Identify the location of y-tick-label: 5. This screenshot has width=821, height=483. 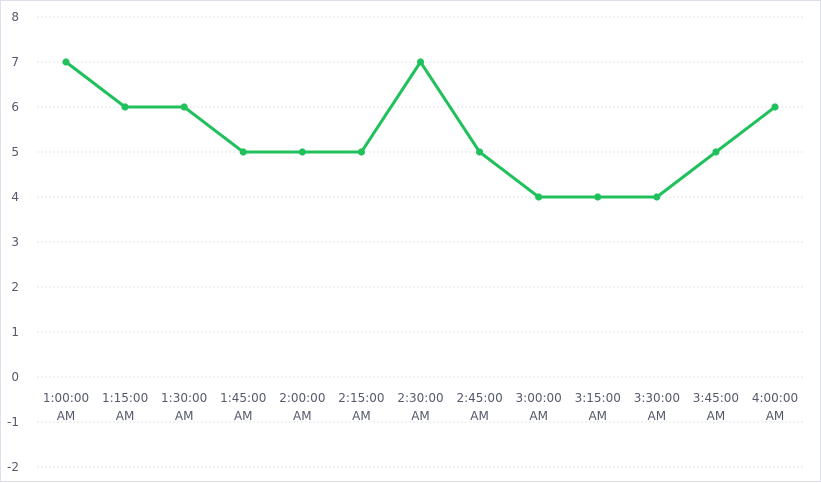
(15, 152).